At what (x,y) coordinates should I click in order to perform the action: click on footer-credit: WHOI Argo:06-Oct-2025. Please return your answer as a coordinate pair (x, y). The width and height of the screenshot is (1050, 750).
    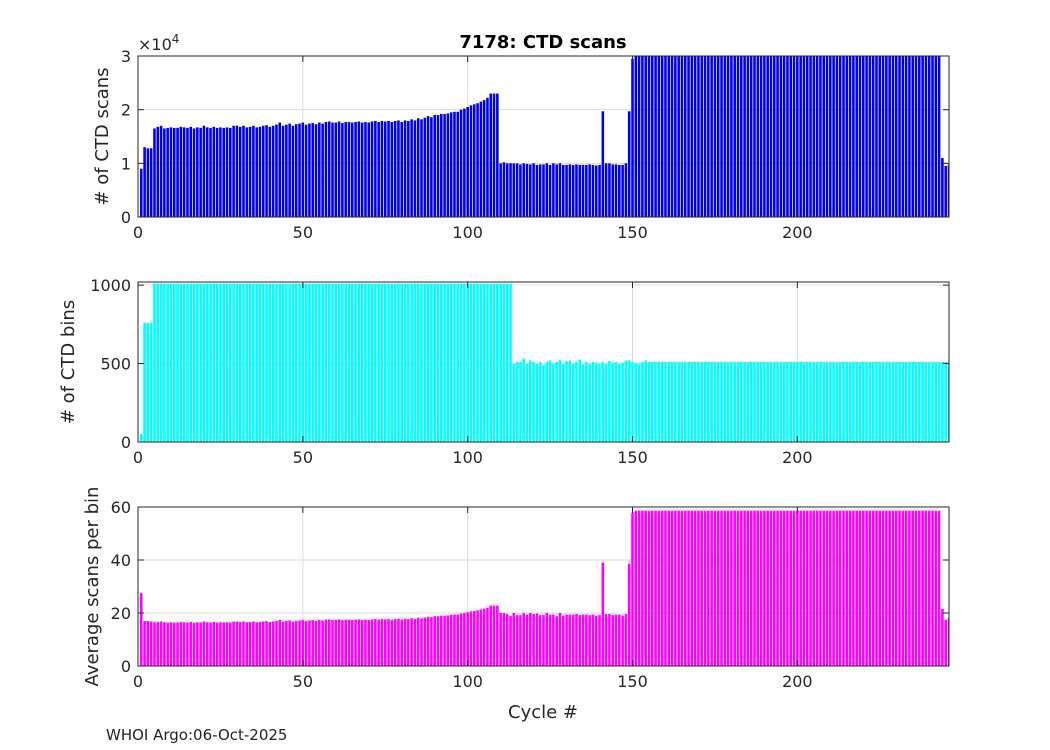
    Looking at the image, I should click on (197, 735).